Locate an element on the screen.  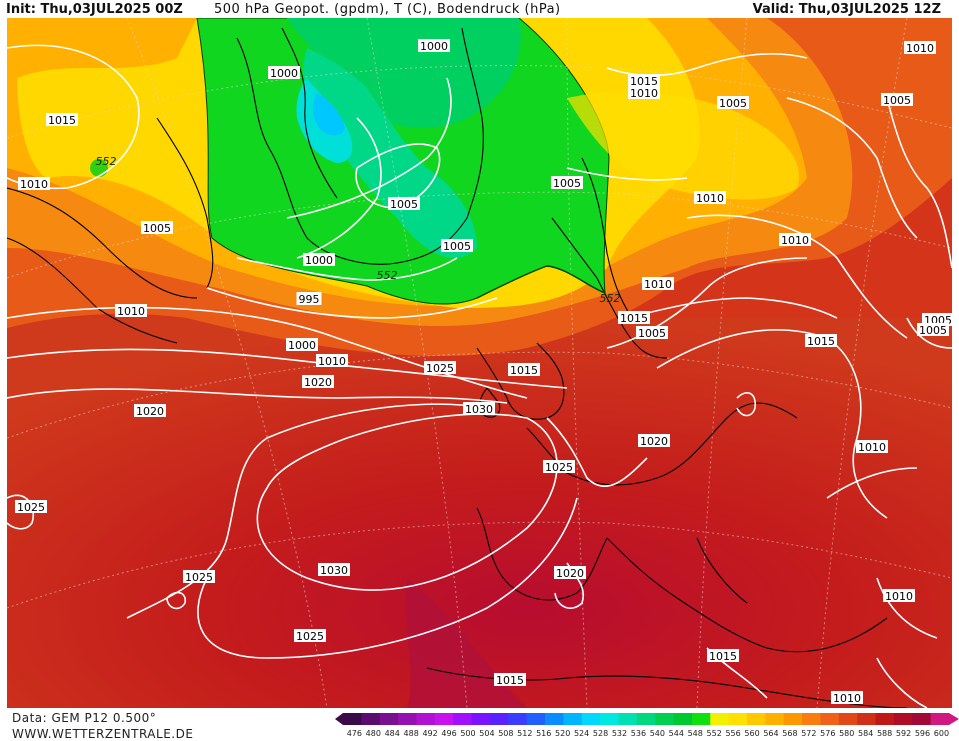
scale-tick-label: 552 is located at coordinates (714, 733).